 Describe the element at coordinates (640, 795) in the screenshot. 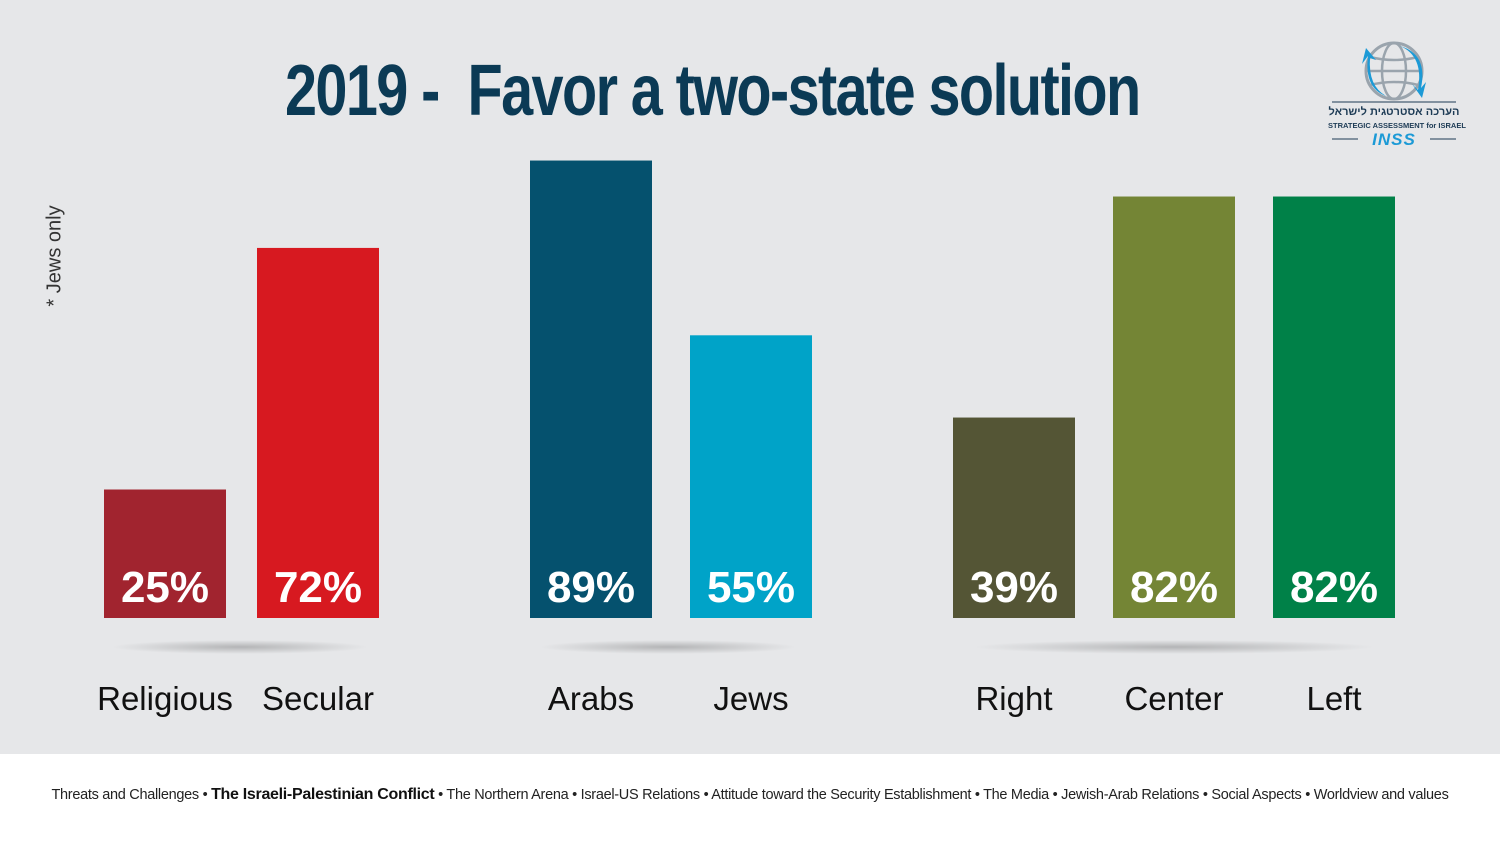

I see `footer-topic-4: Israel-US Relations` at that location.